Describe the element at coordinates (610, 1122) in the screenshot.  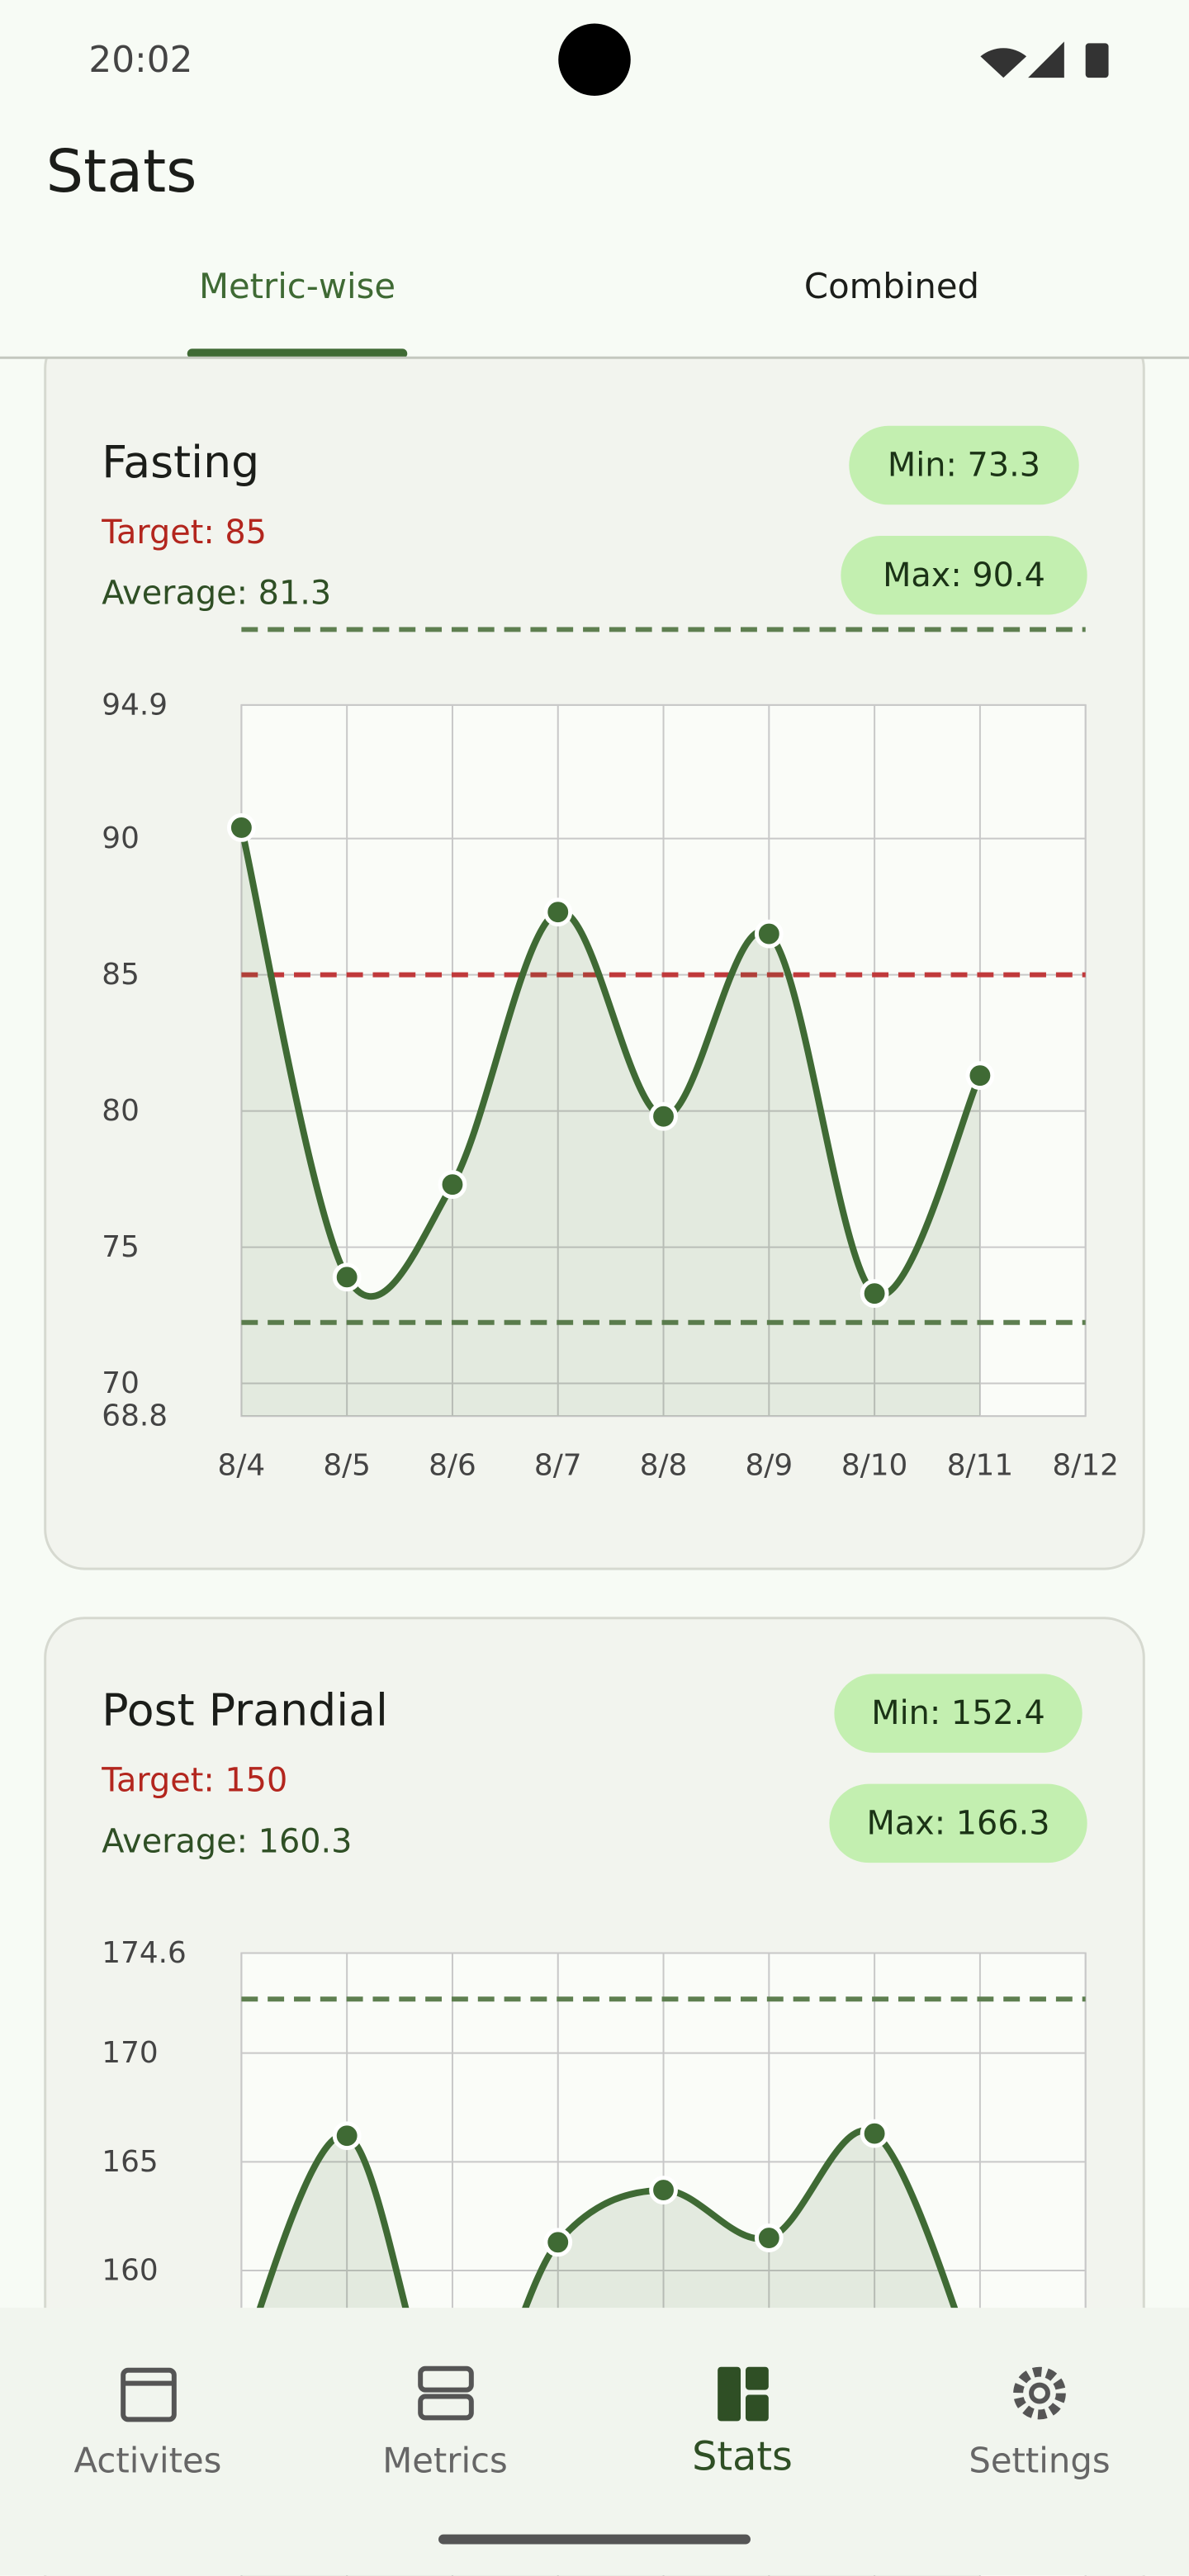
I see `area` at that location.